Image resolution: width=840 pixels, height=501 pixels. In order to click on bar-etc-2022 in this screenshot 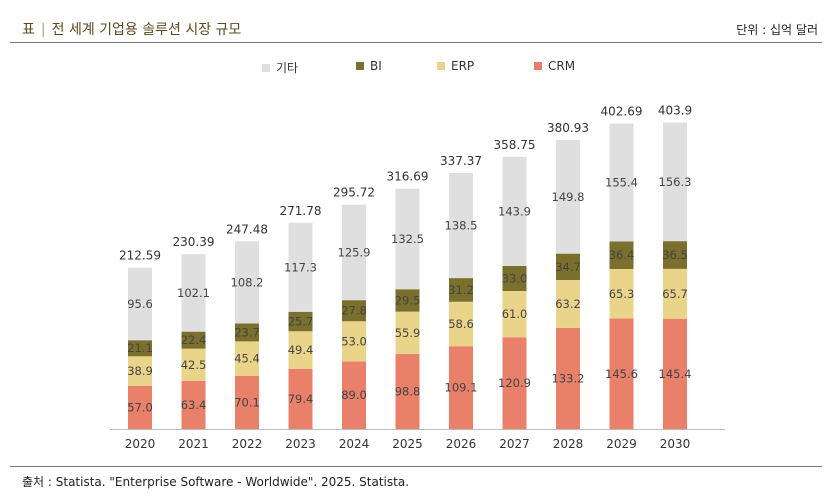, I will do `click(247, 282)`.